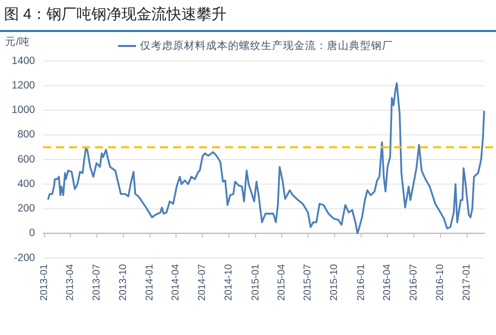  What do you see at coordinates (115, 14) in the screenshot?
I see `chart-title: 图 4：钢厂吨钢净现金流快速攀升` at bounding box center [115, 14].